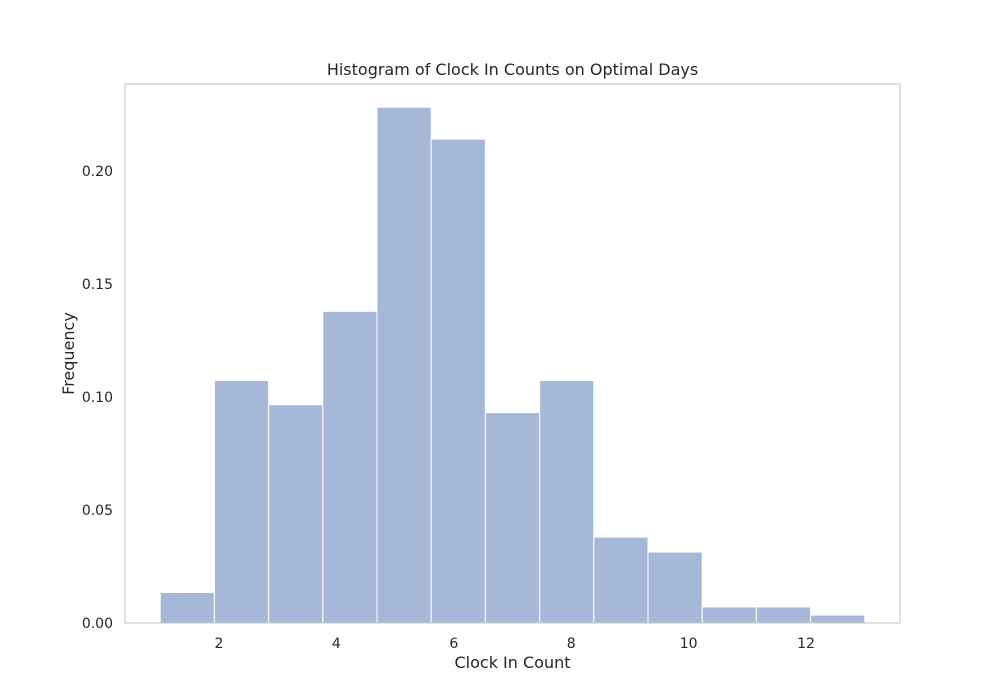 Image resolution: width=1000 pixels, height=700 pixels. What do you see at coordinates (97, 172) in the screenshot?
I see `y-tick-label: 0.20` at bounding box center [97, 172].